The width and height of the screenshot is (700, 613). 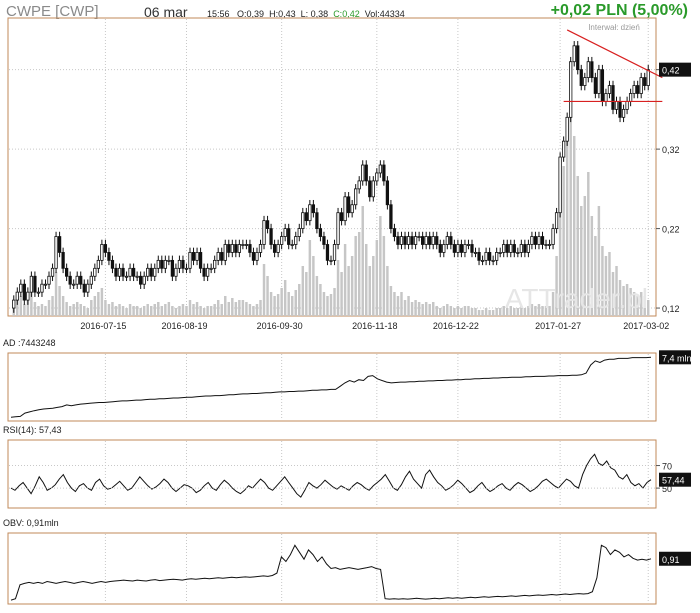 I want to click on ticker-title: CWPE [CWP], so click(x=52, y=11).